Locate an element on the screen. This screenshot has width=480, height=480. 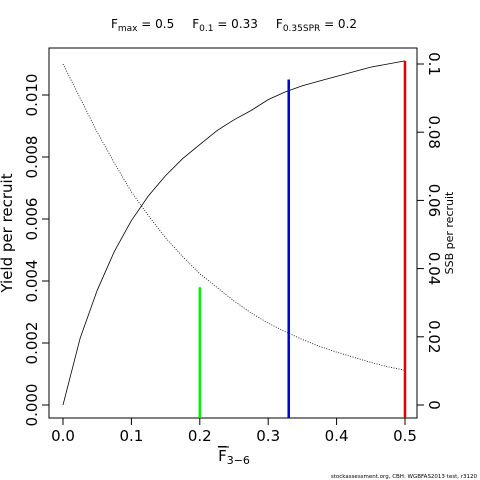
title-part-value: = 0.5 is located at coordinates (155, 24).